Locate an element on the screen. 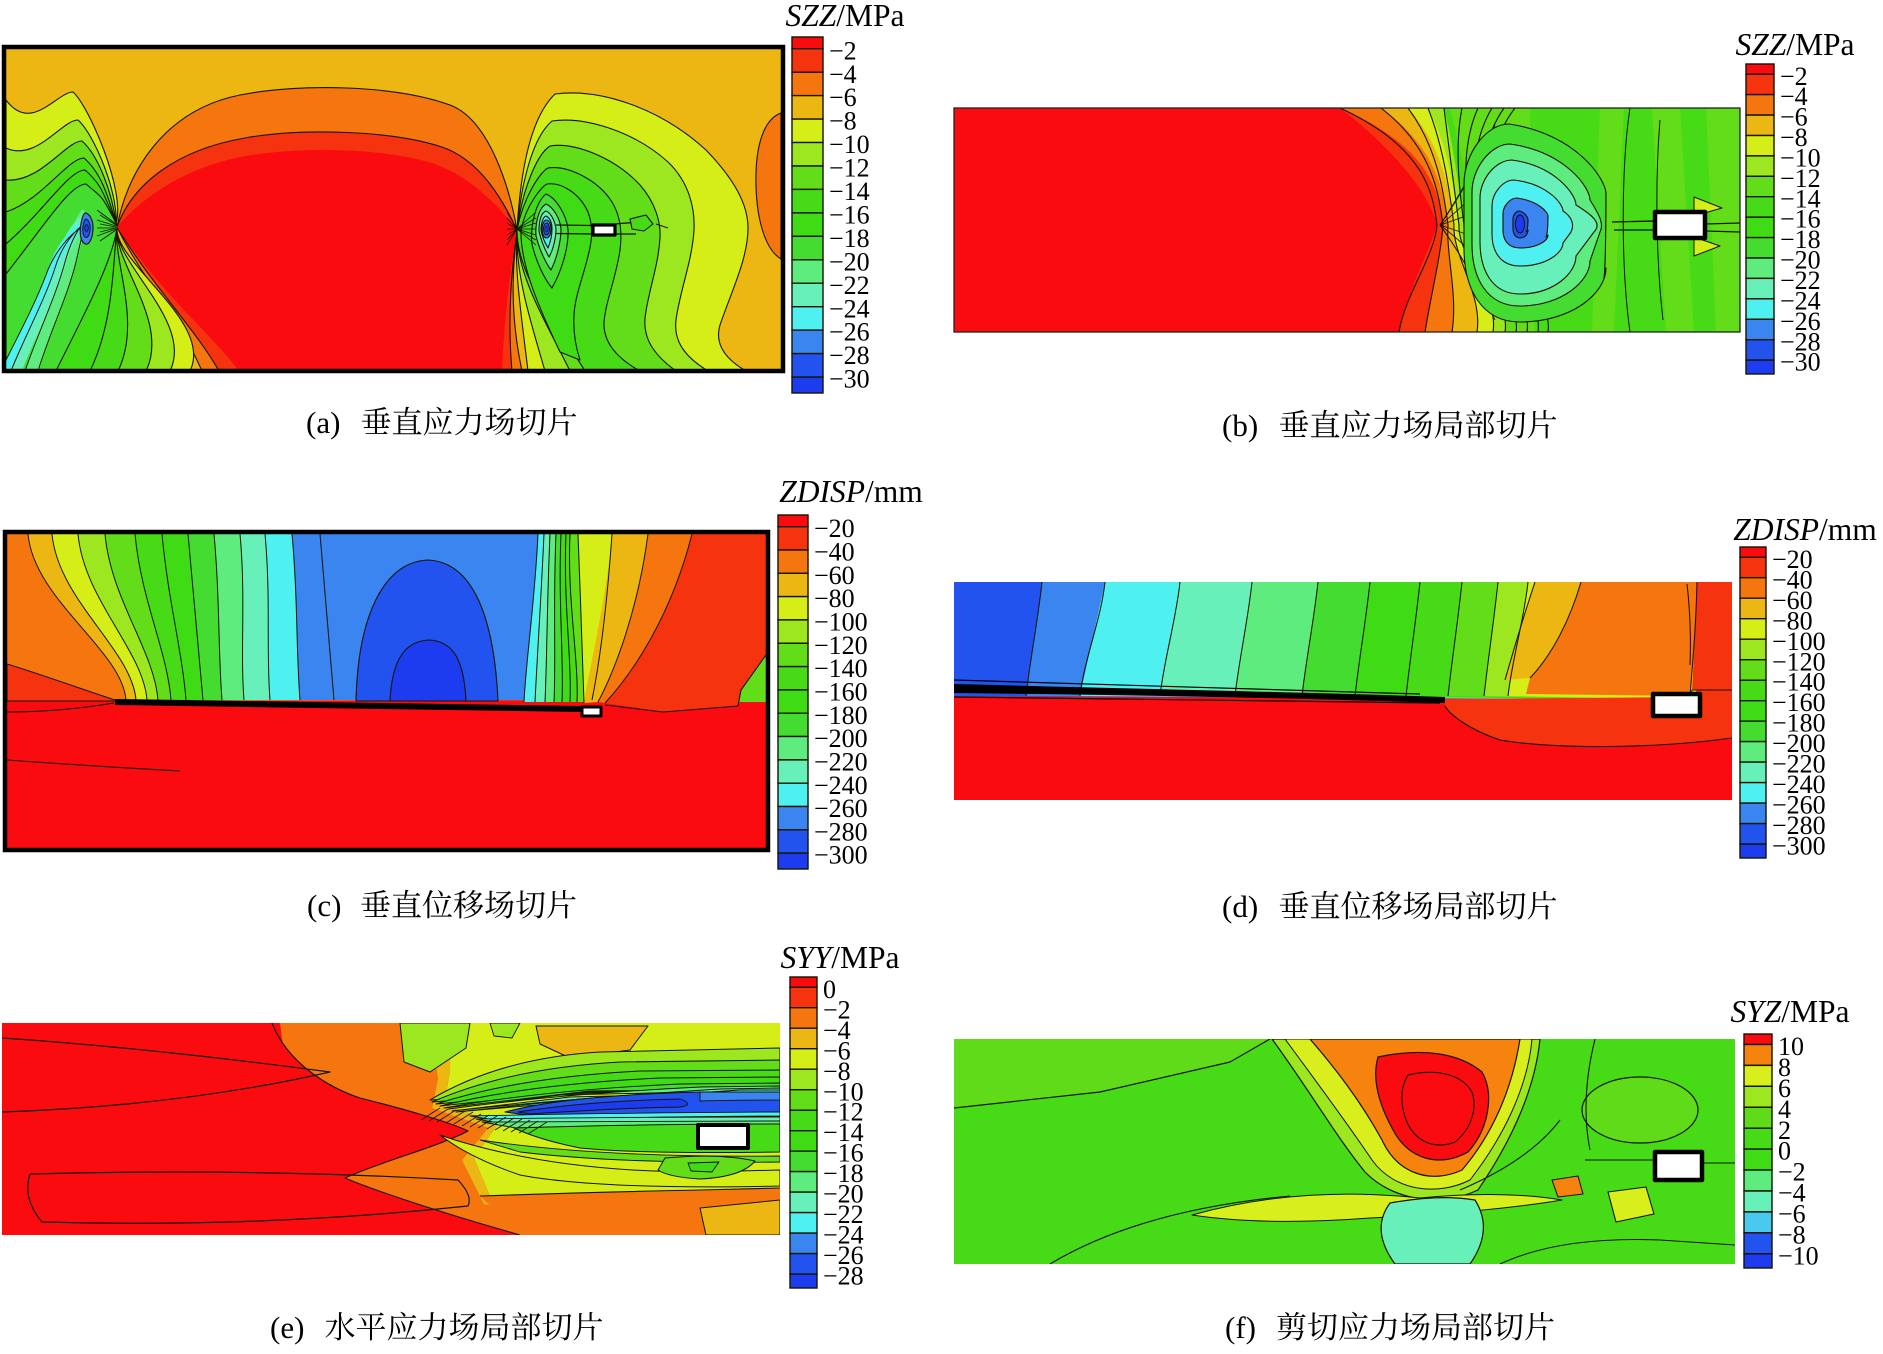 This screenshot has width=1883, height=1354. svg-text: 8 is located at coordinates (1784, 1067).